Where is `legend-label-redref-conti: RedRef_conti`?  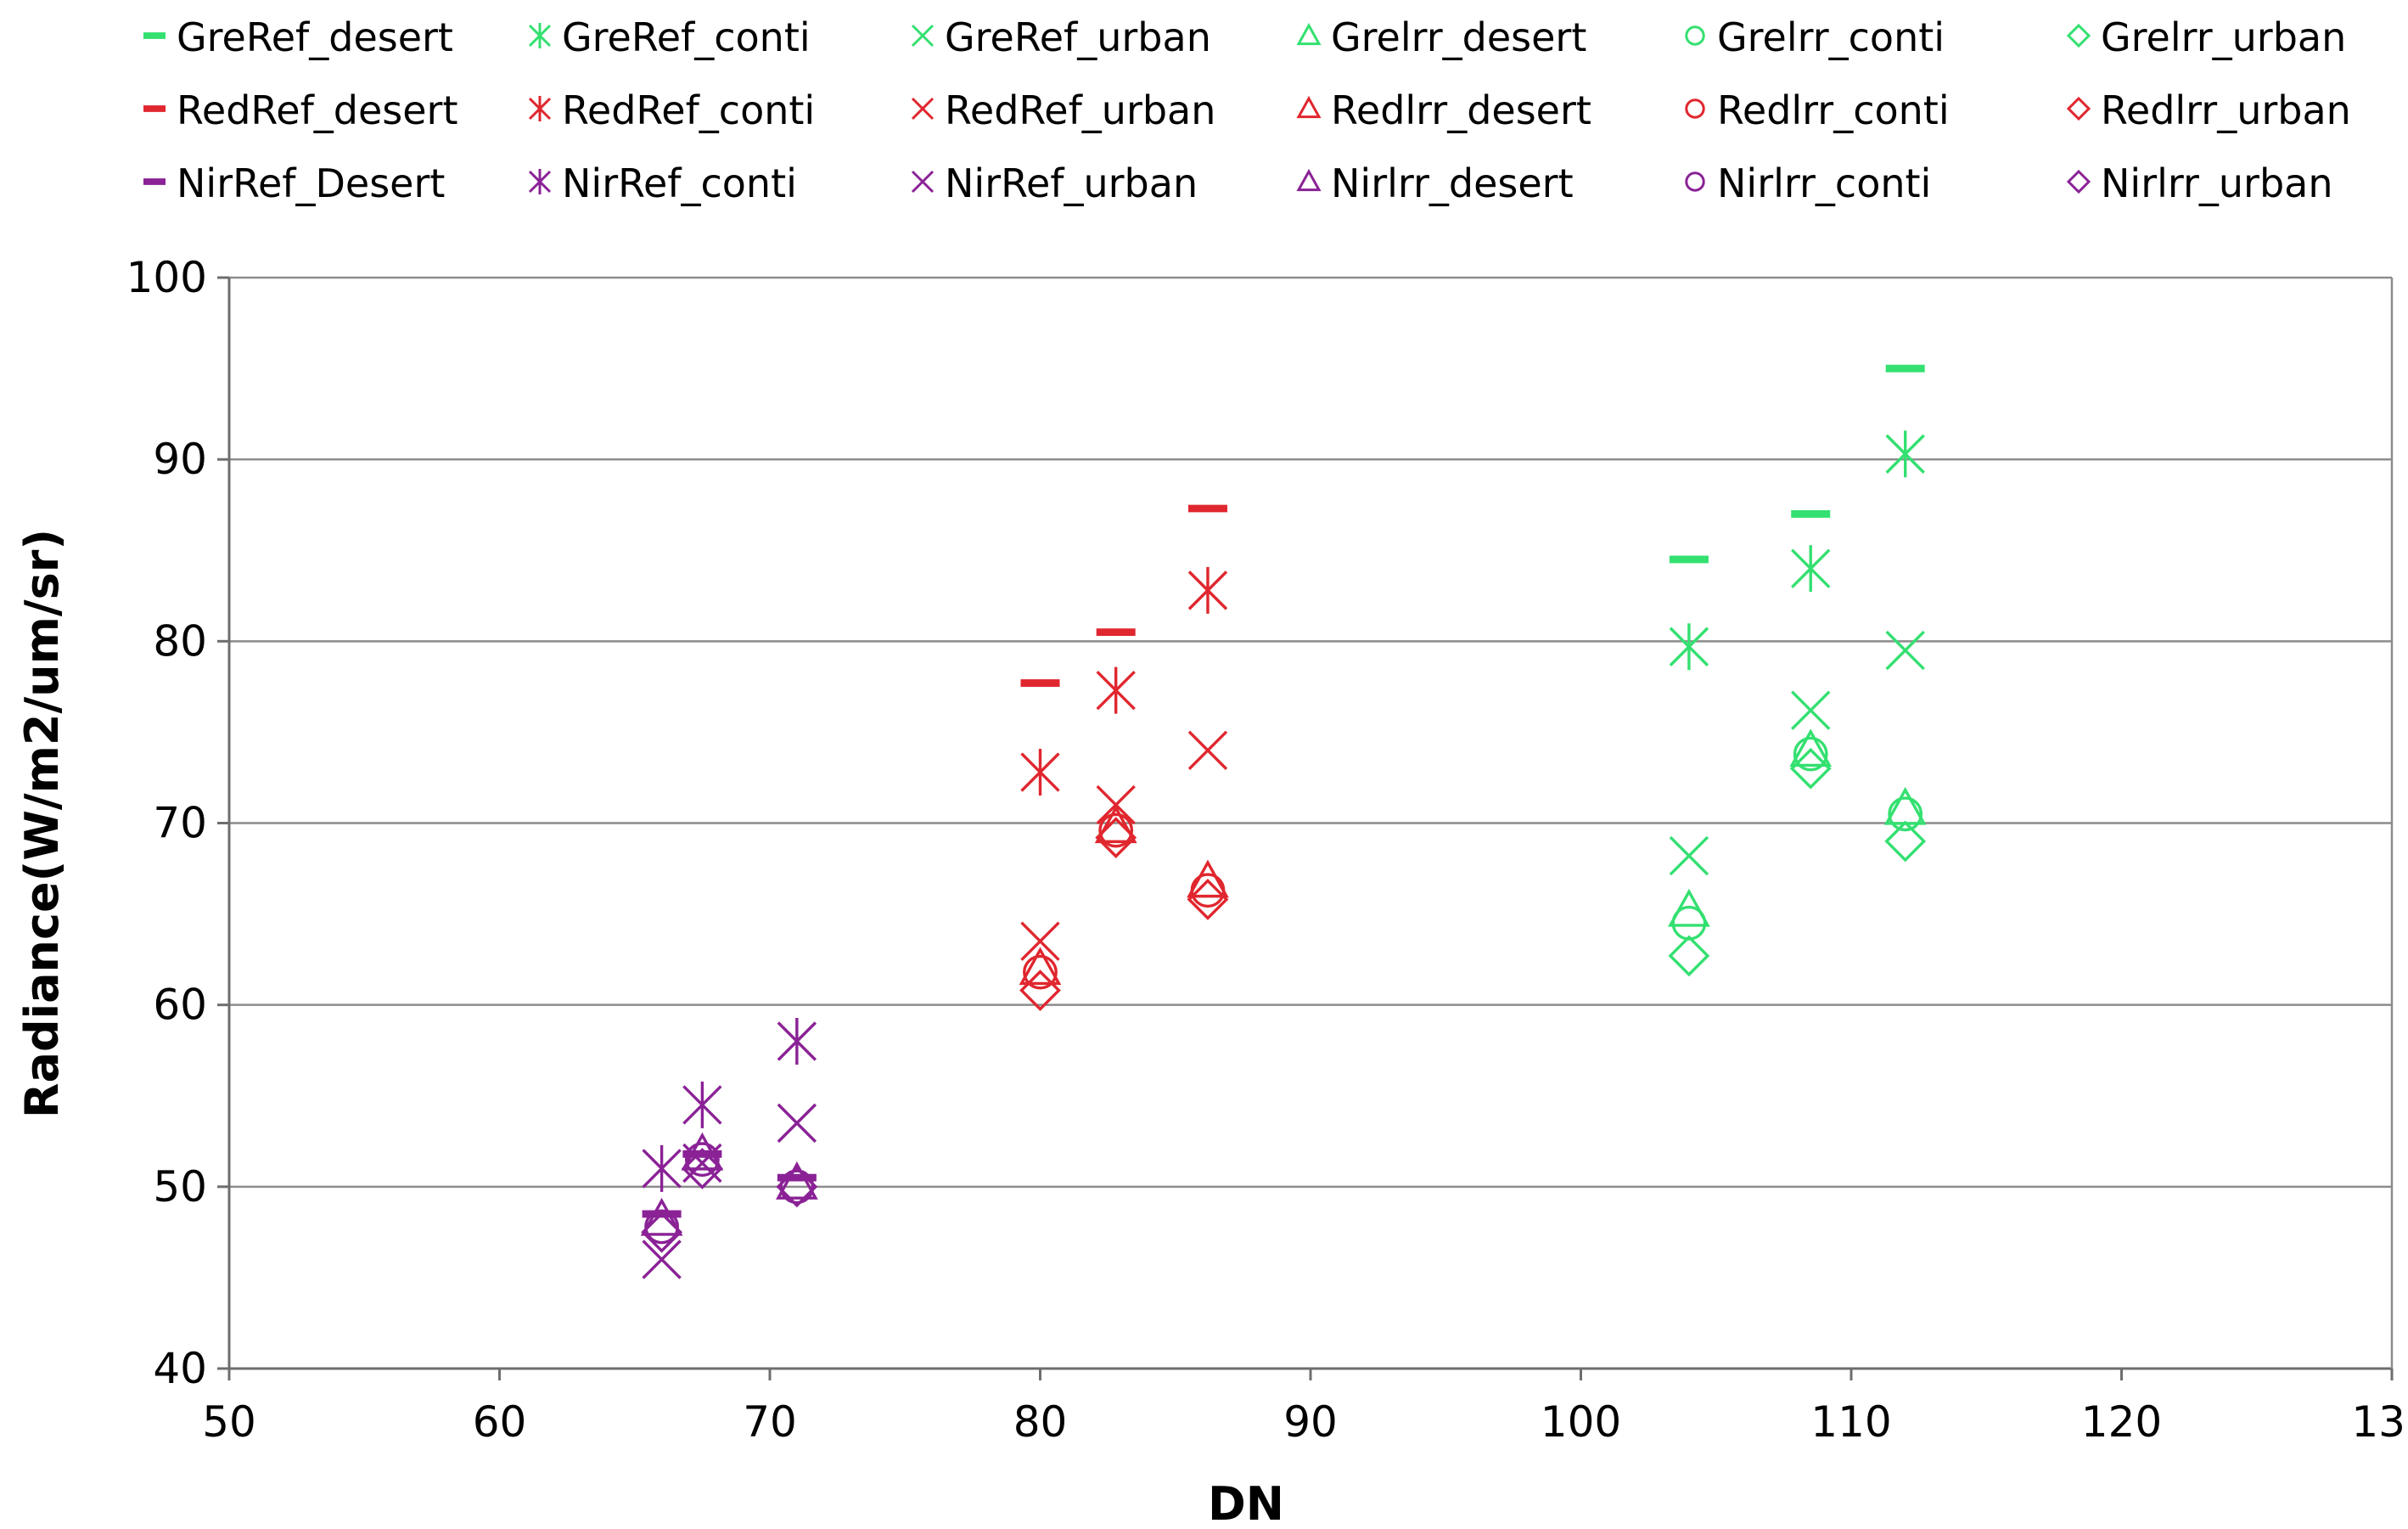 legend-label-redref-conti: RedRef_conti is located at coordinates (688, 110).